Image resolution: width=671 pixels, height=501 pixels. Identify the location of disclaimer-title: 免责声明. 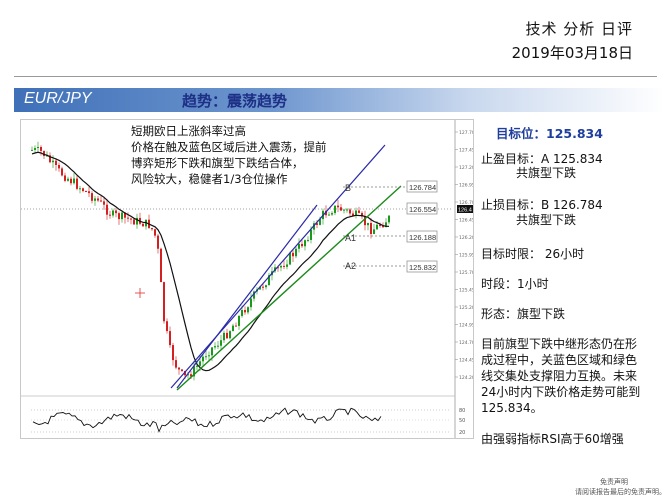
(614, 482).